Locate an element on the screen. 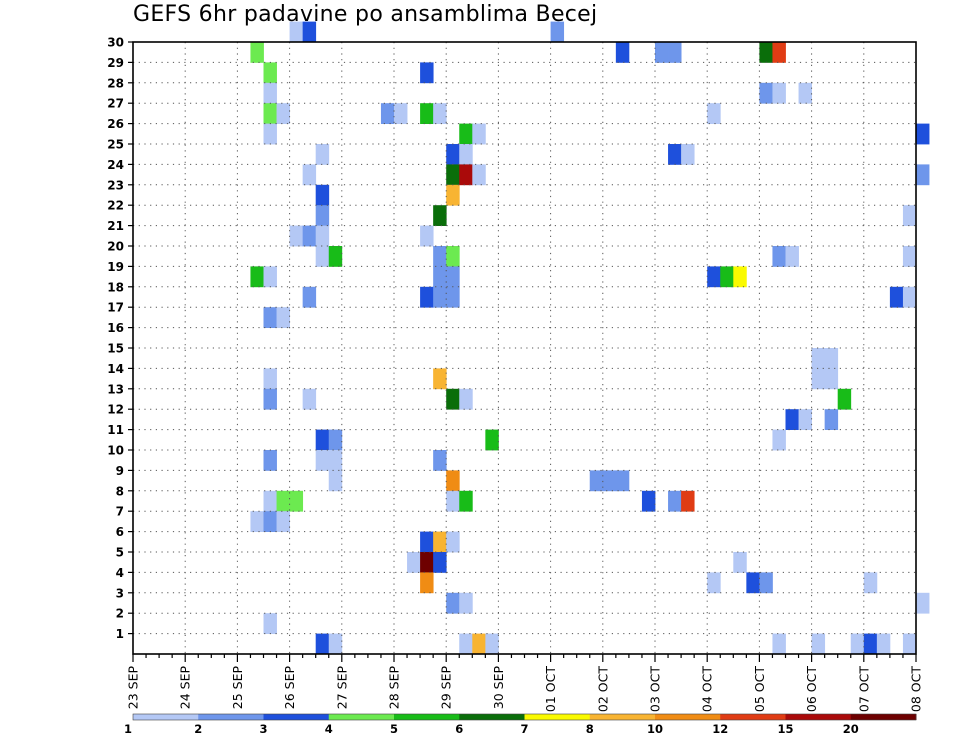 The height and width of the screenshot is (742, 960). y-tick-label: 18 is located at coordinates (115, 287).